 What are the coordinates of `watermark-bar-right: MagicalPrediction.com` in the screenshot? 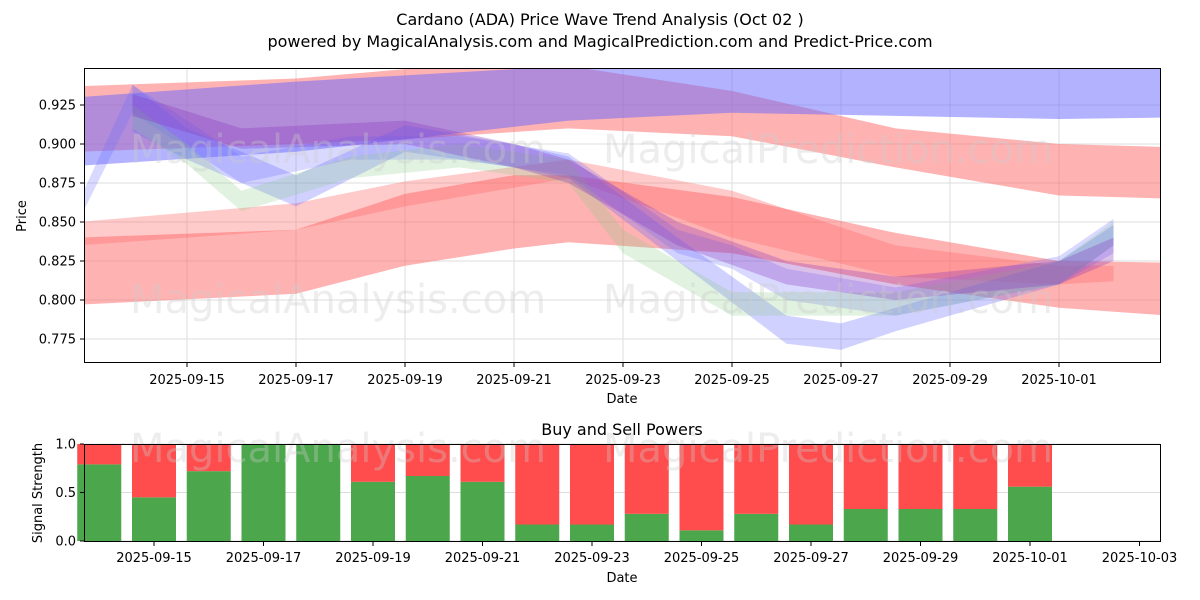 It's located at (828, 449).